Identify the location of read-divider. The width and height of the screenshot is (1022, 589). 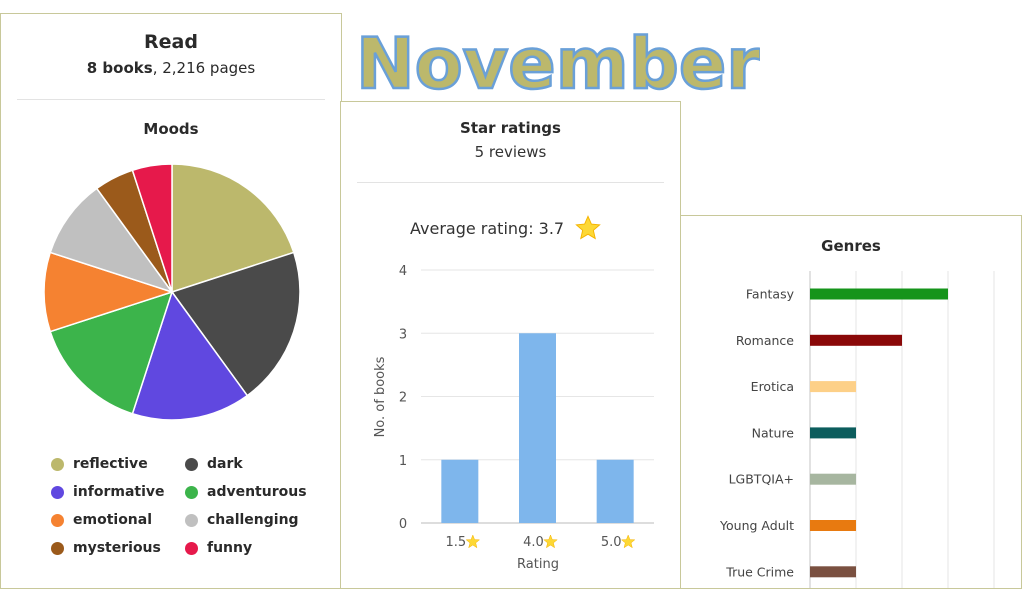
(171, 99).